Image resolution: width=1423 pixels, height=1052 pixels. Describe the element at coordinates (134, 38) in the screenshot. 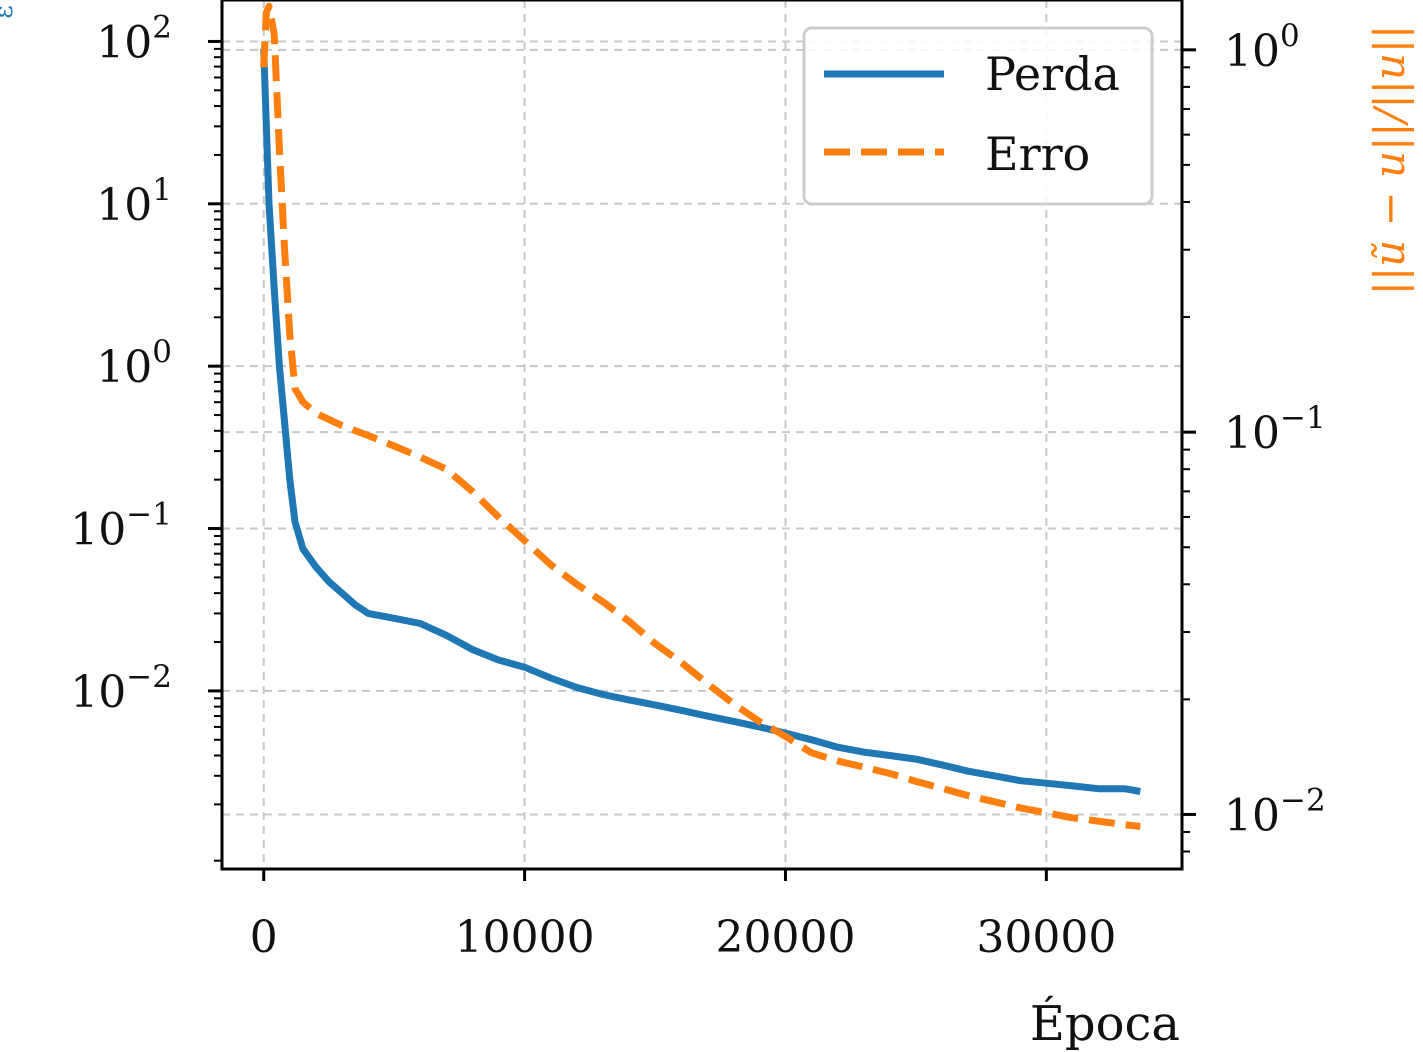

I see `y-left-tick-label: 10²` at that location.